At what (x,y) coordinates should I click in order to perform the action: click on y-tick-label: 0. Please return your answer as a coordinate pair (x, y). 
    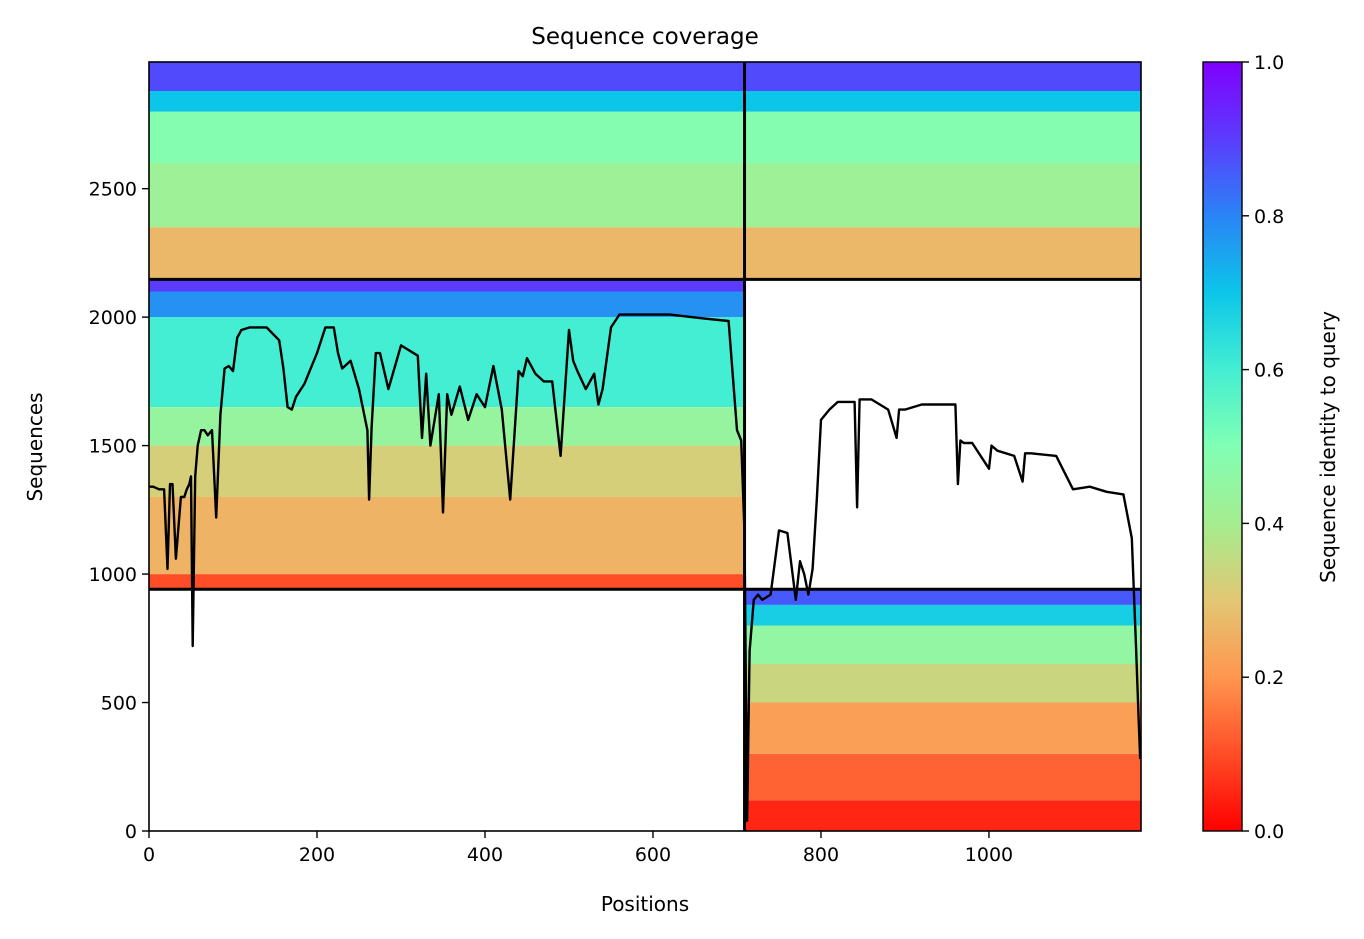
    Looking at the image, I should click on (131, 832).